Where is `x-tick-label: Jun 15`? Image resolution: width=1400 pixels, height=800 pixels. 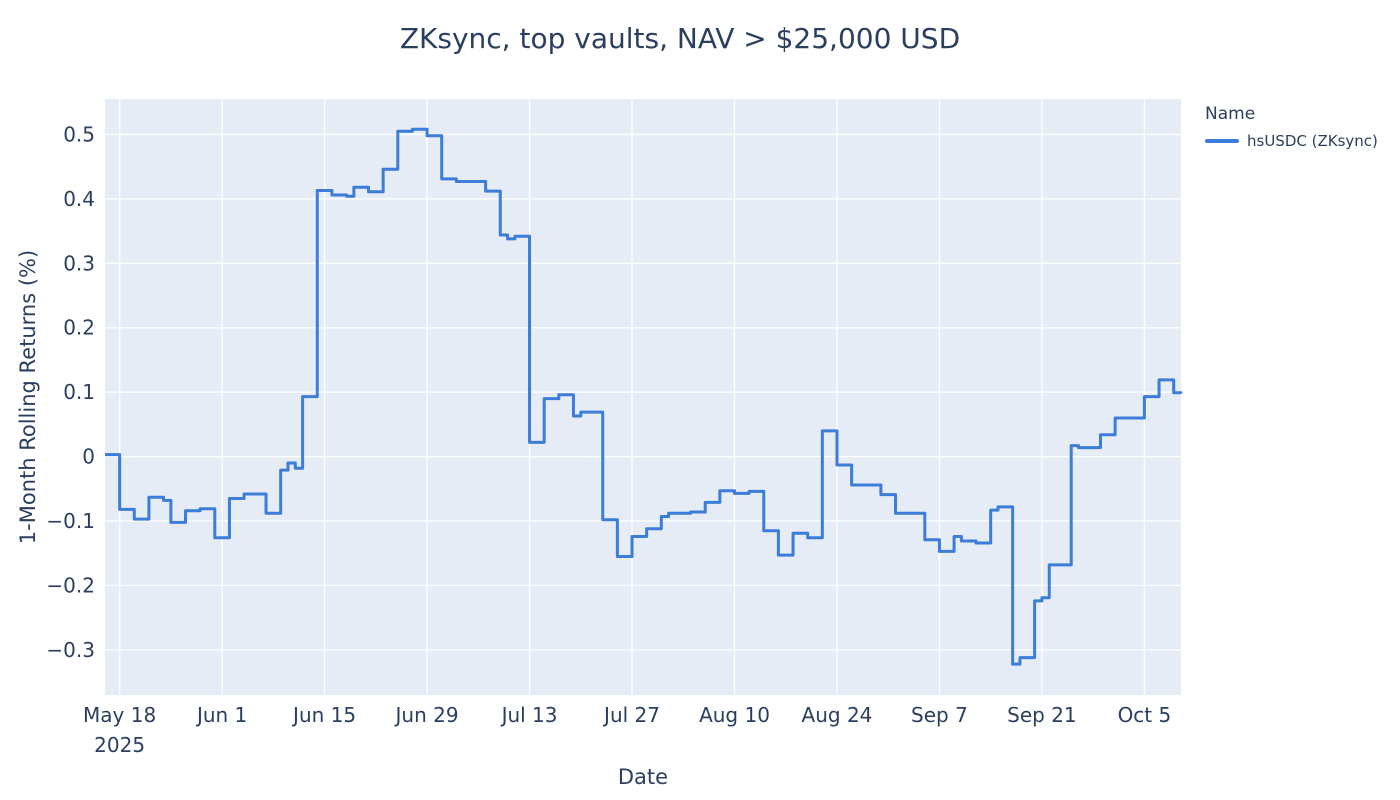
x-tick-label: Jun 15 is located at coordinates (323, 715).